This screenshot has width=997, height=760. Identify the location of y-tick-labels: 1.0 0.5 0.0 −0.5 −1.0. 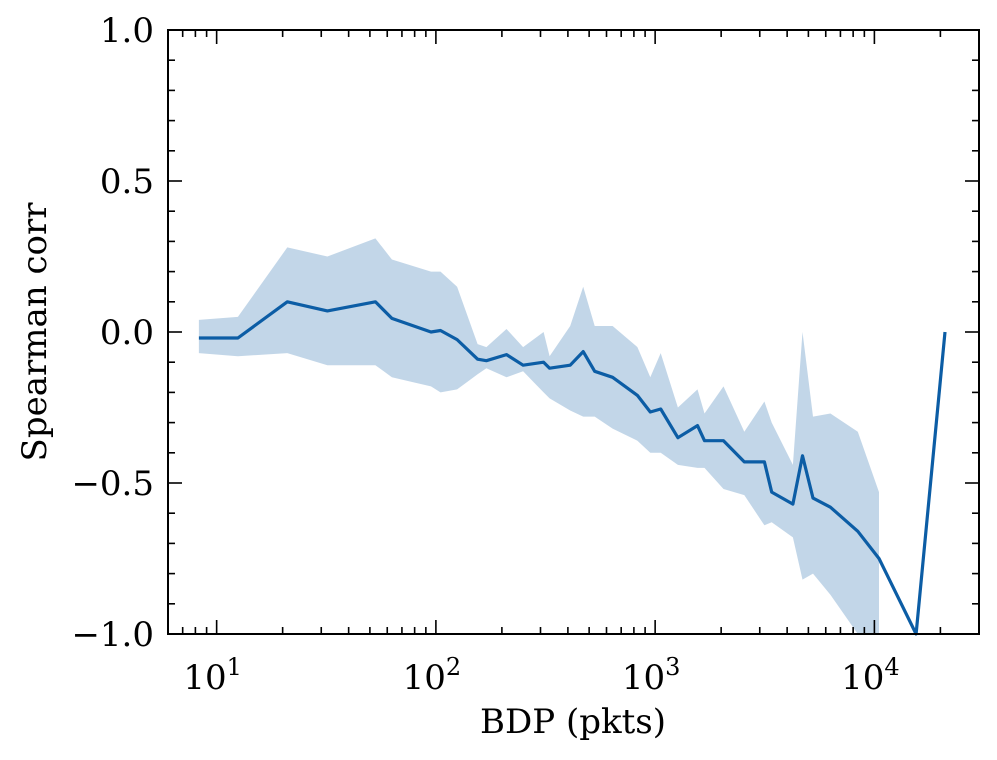
(112, 333).